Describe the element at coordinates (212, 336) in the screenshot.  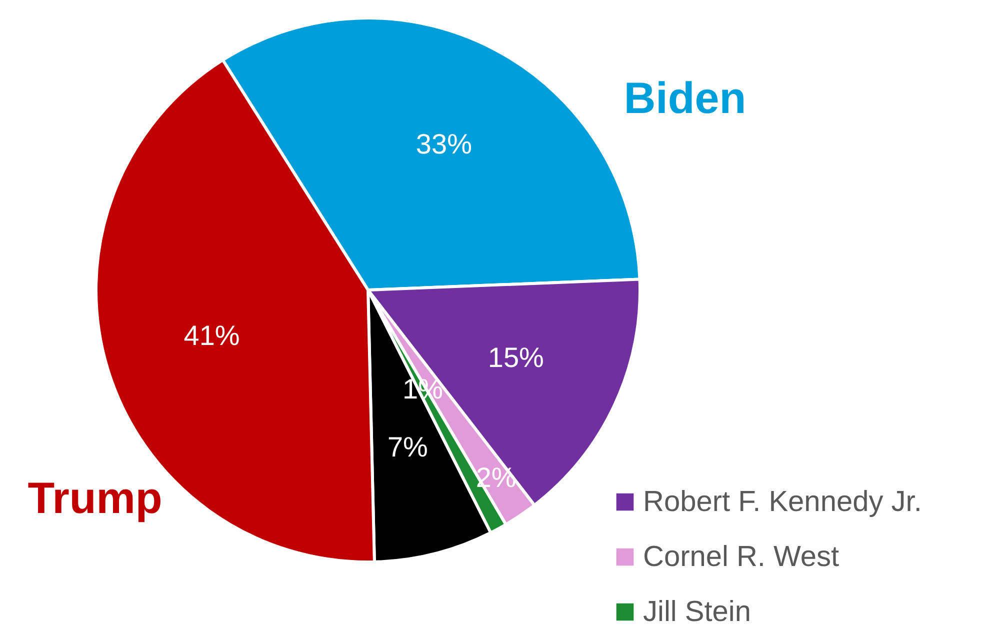
I see `data-label: 41%` at that location.